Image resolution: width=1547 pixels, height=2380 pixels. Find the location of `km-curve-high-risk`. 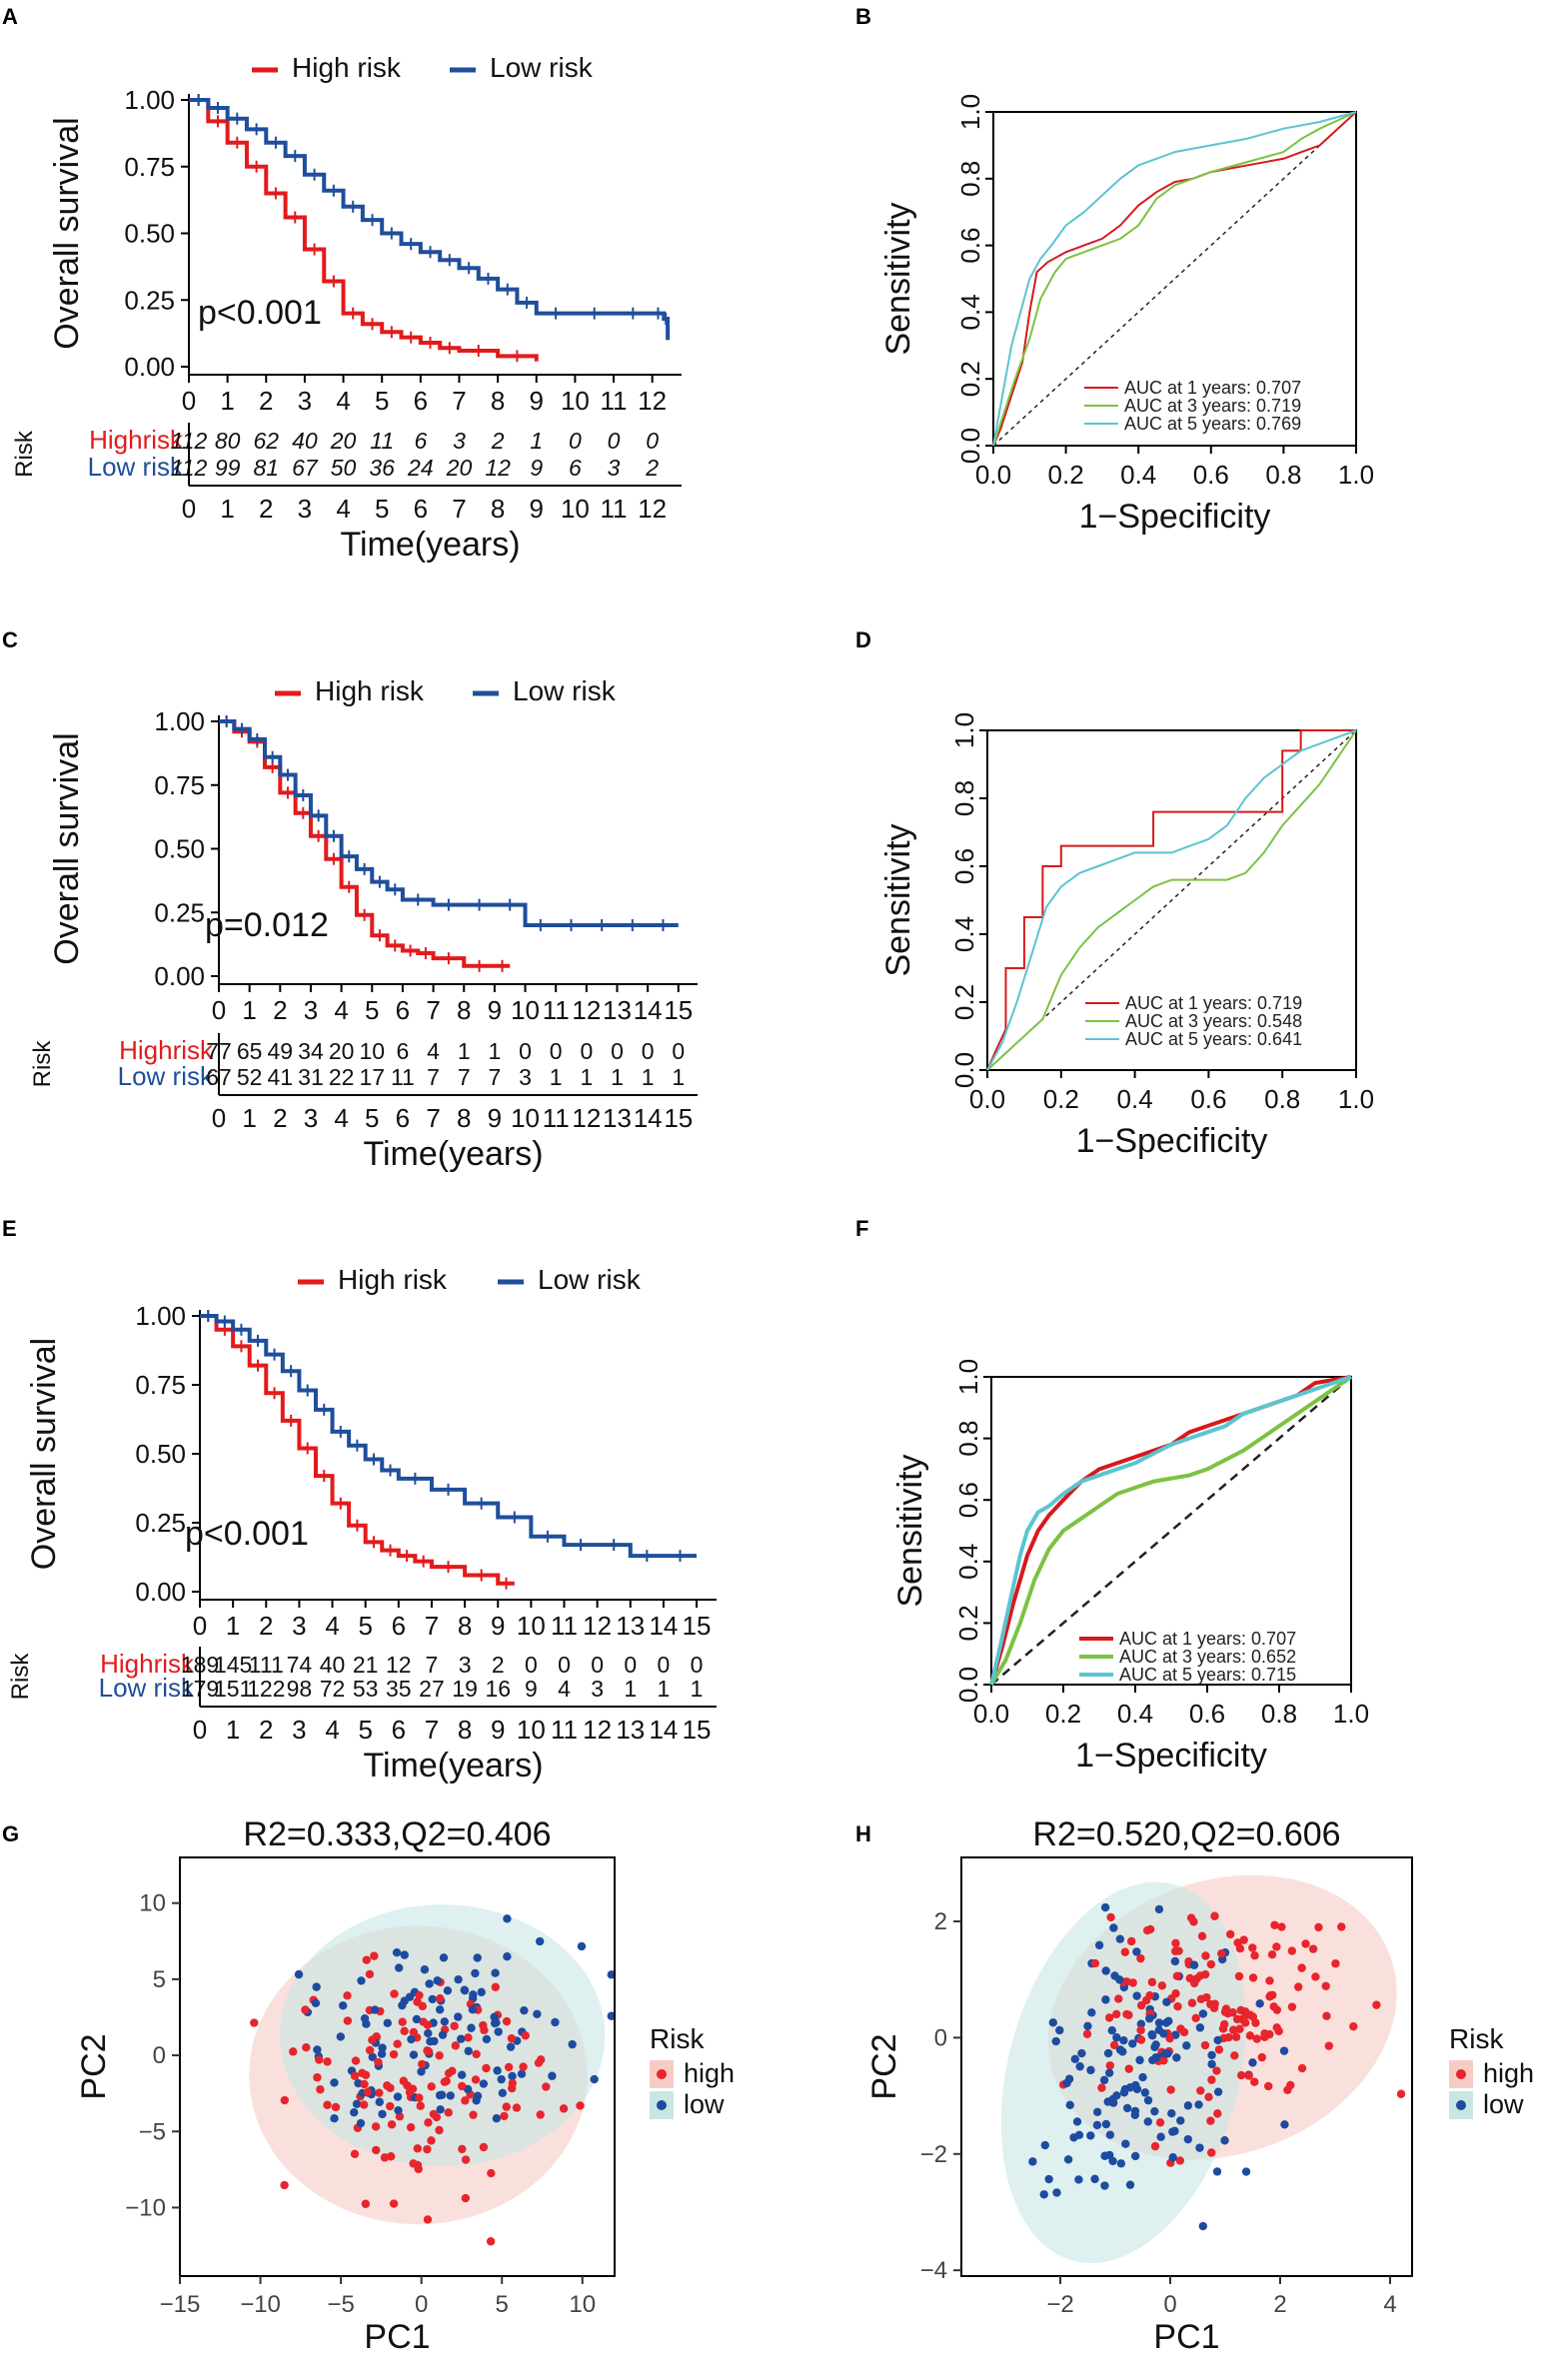

km-curve-high-risk is located at coordinates (364, 230).